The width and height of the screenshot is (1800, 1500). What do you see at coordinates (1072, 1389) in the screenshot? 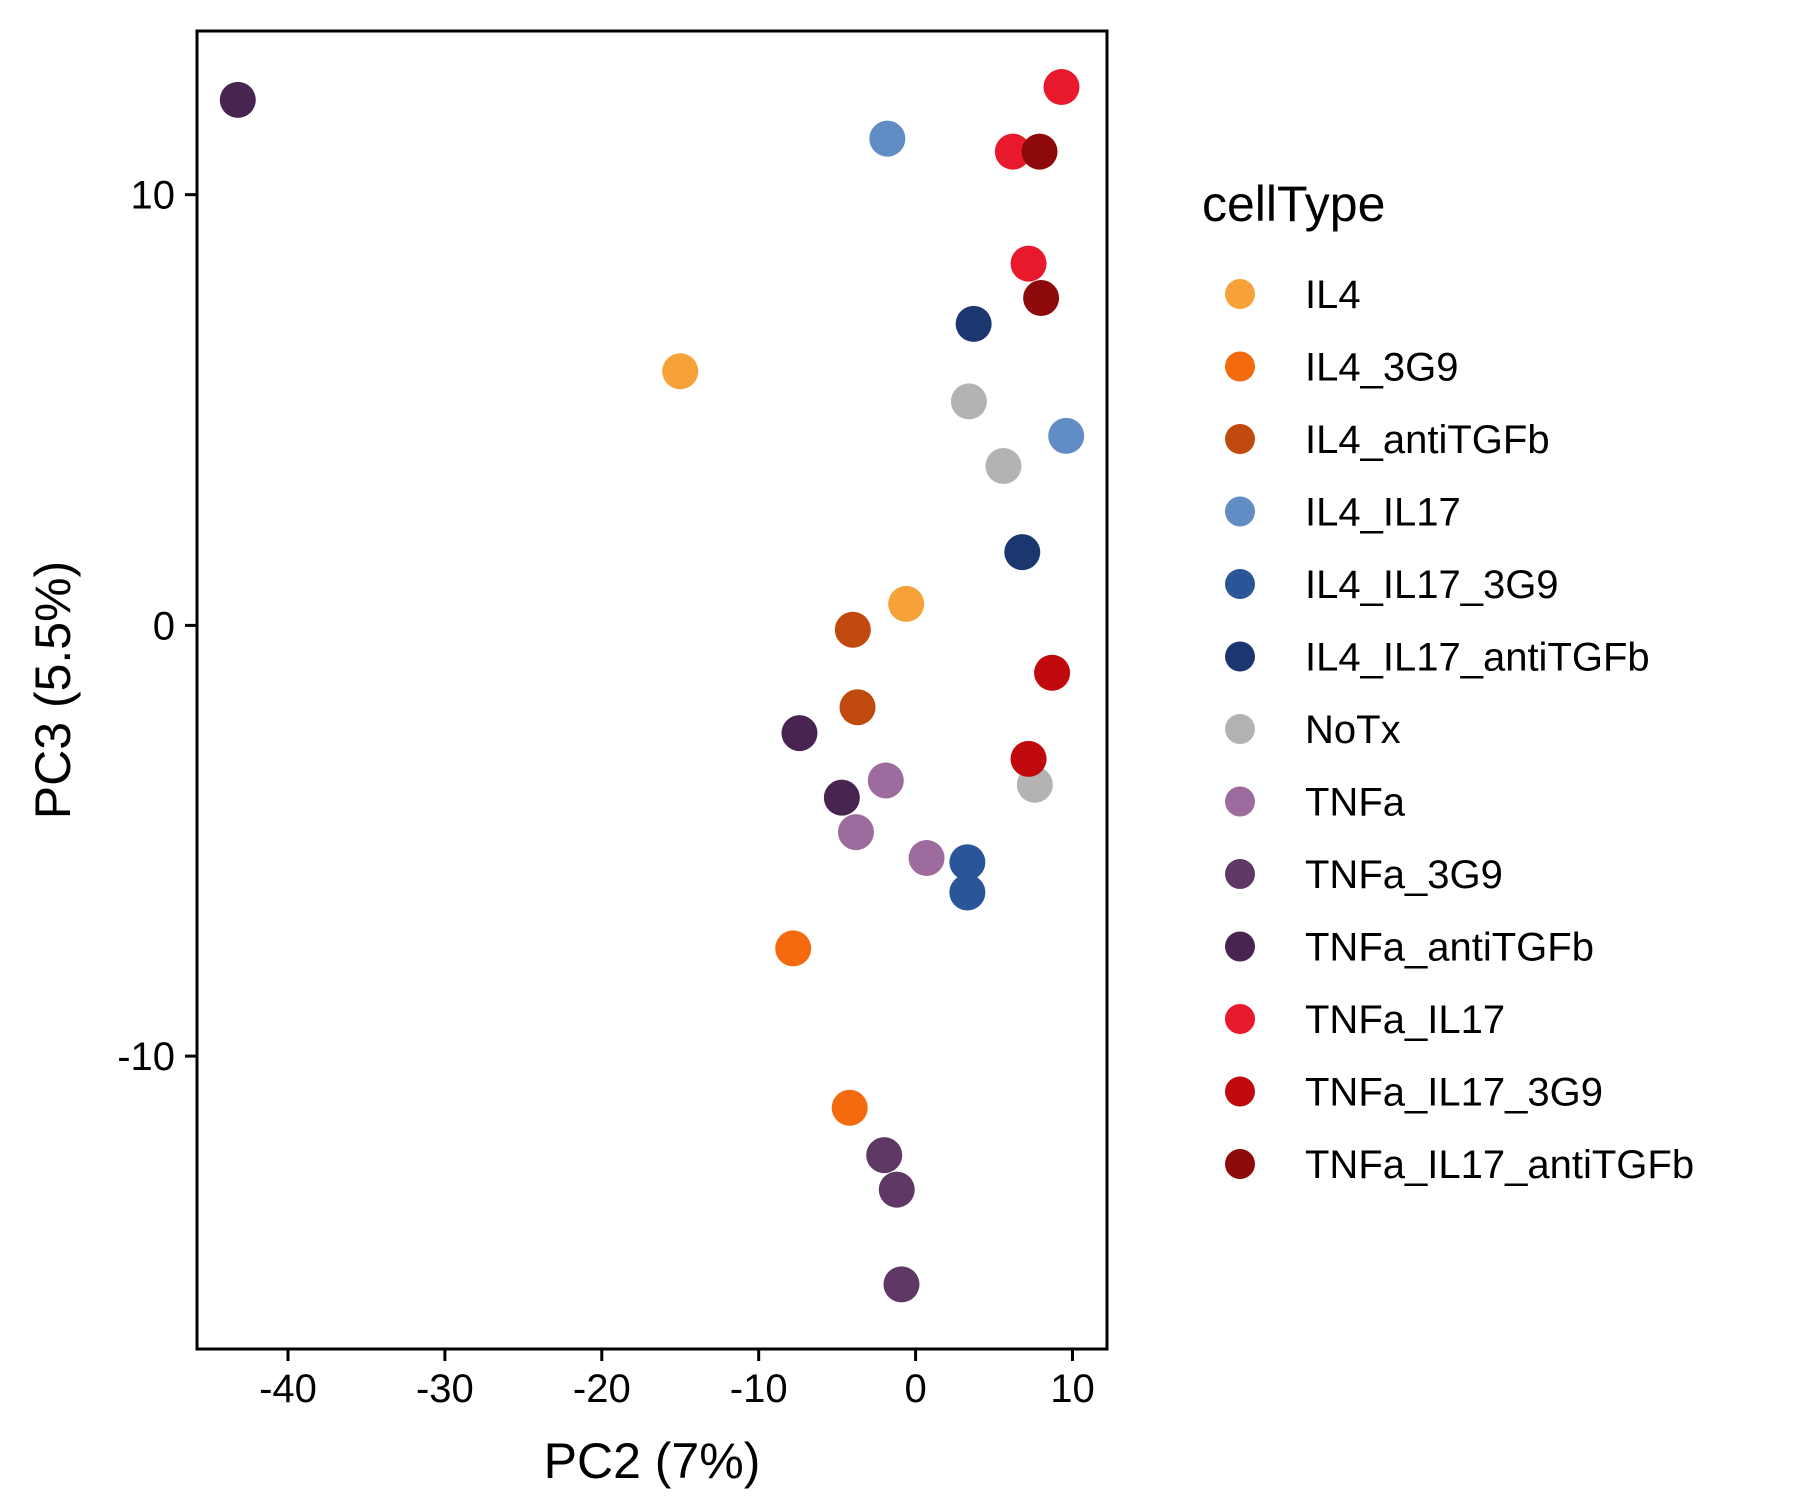
I see `x-tick-label: 10` at bounding box center [1072, 1389].